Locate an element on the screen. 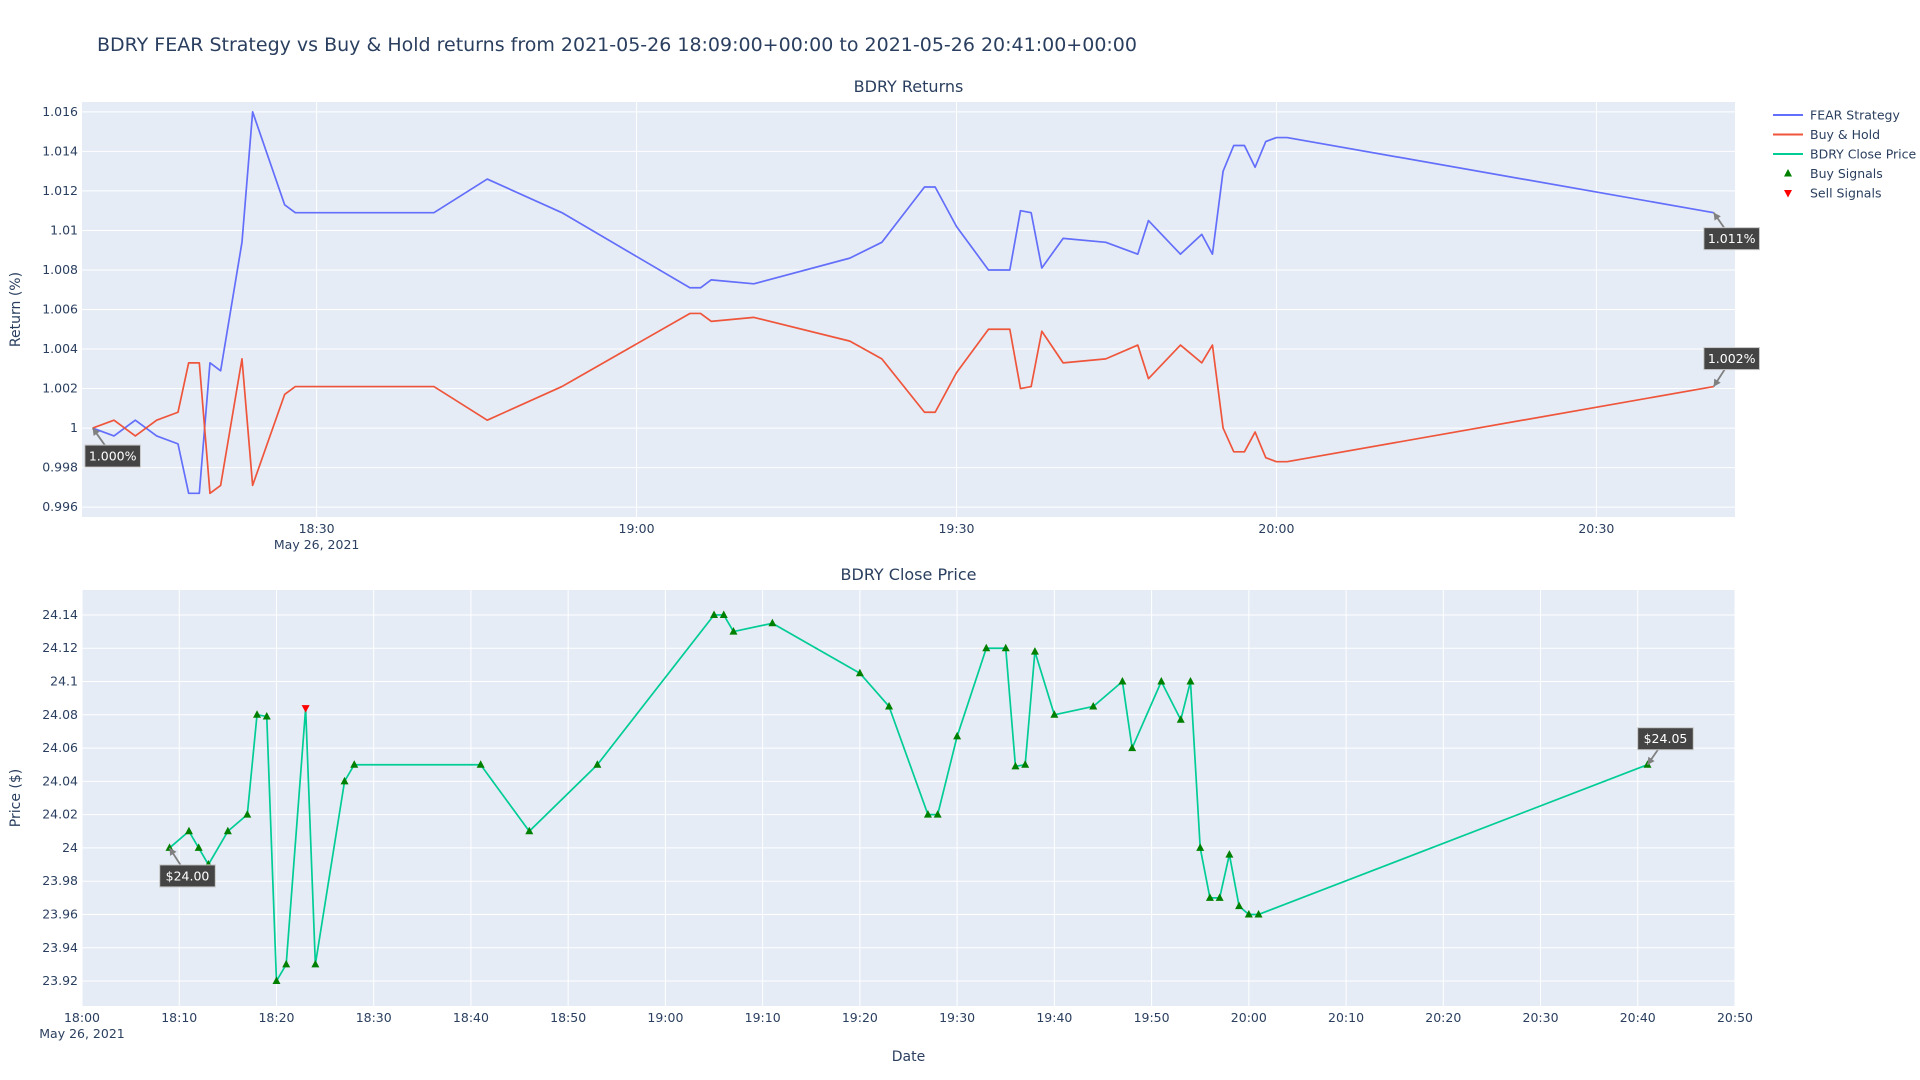 This screenshot has height=1080, width=1920. y-tick-label: 1.012 is located at coordinates (60, 190).